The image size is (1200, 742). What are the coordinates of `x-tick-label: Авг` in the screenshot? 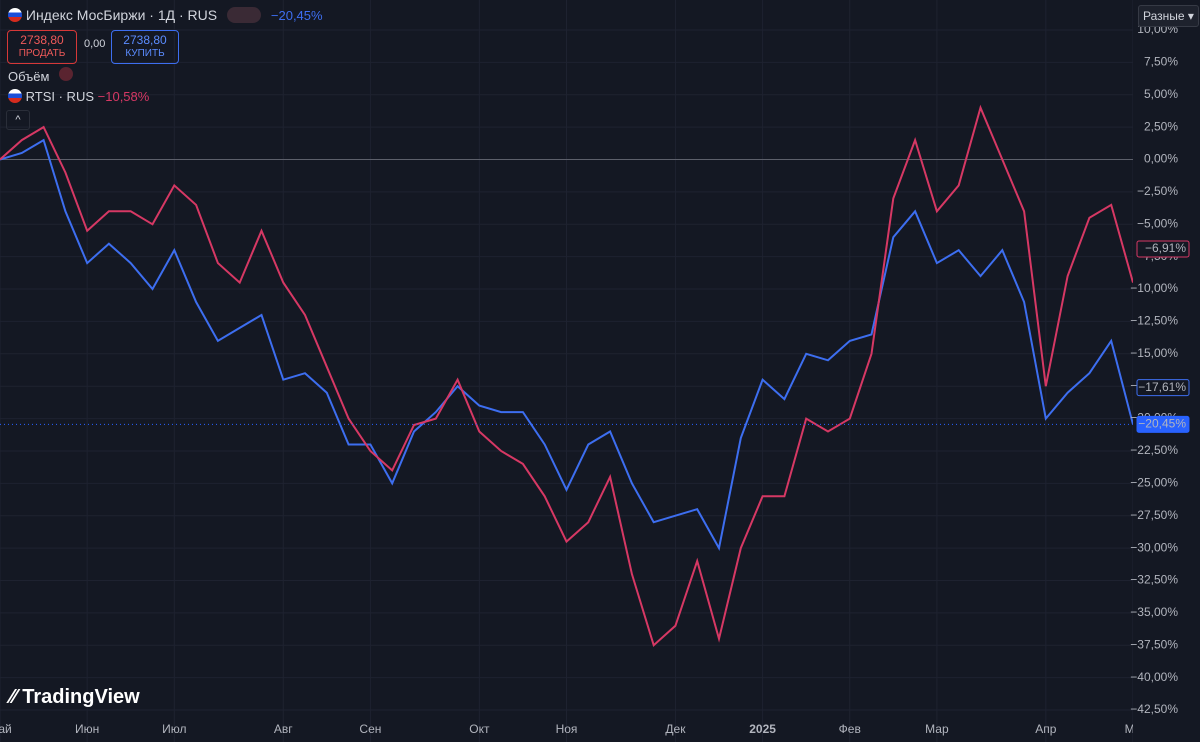 It's located at (283, 729).